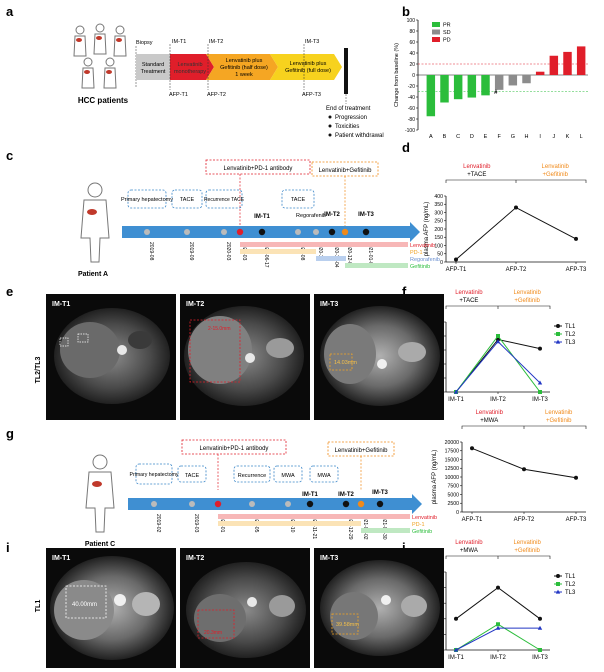  What do you see at coordinates (438, 230) in the screenshot?
I see `d-ytick-4: 200` at bounding box center [438, 230].